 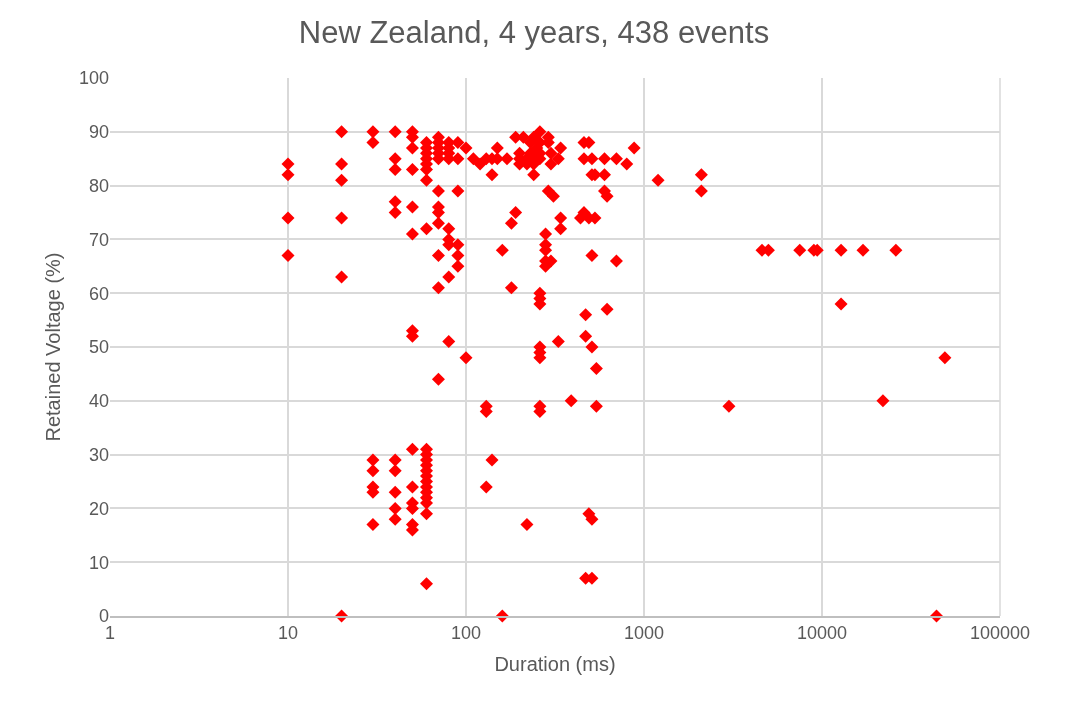 What do you see at coordinates (98, 401) in the screenshot?
I see `y-tick-label: 40` at bounding box center [98, 401].